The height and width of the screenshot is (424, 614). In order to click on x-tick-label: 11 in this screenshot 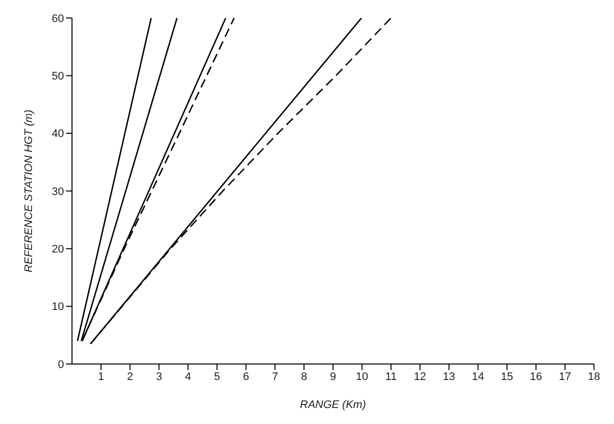, I will do `click(391, 376)`.